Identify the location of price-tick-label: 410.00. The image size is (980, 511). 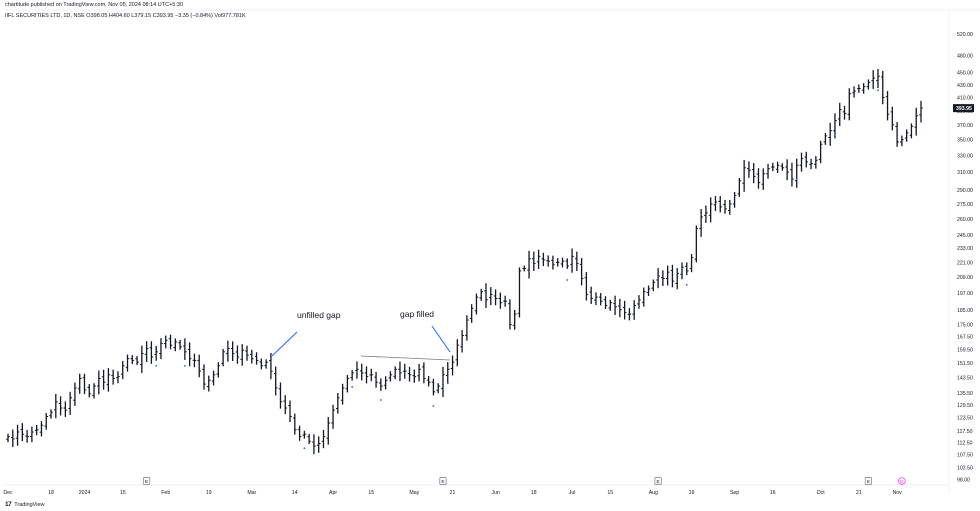
(965, 98).